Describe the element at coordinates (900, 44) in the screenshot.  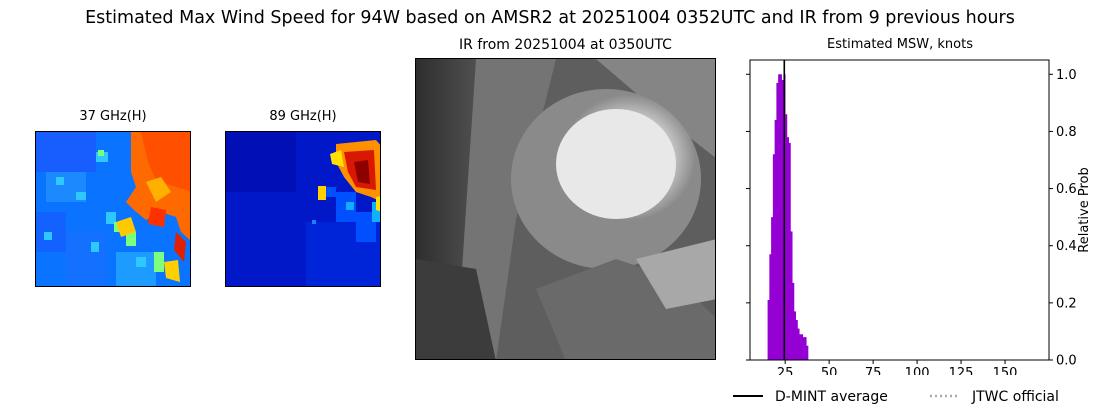
I see `chart-title: Estimated MSW, knots` at that location.